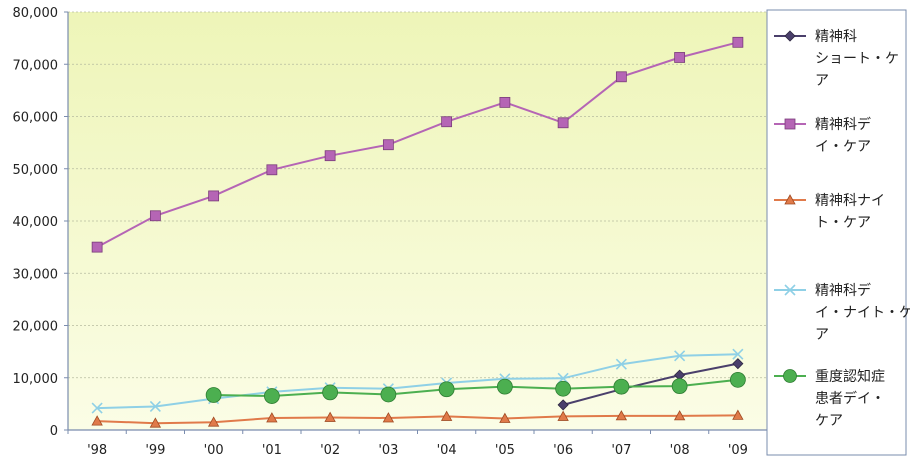 This screenshot has height=471, width=910. I want to click on x-tick-label: '99, so click(155, 450).